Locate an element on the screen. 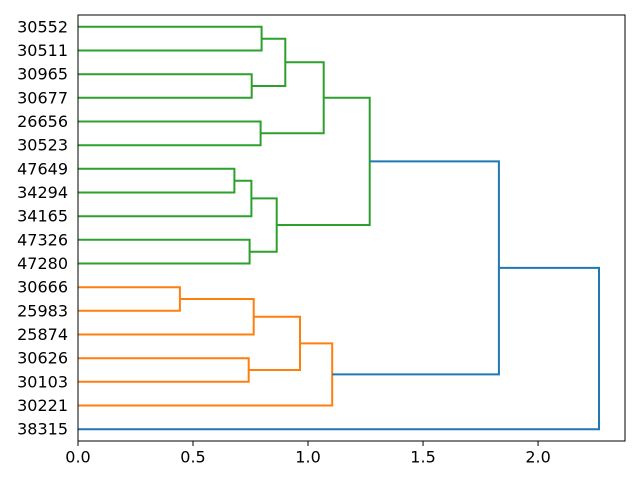 The height and width of the screenshot is (480, 640). leaf-label-25983: 25983 is located at coordinates (42, 310).